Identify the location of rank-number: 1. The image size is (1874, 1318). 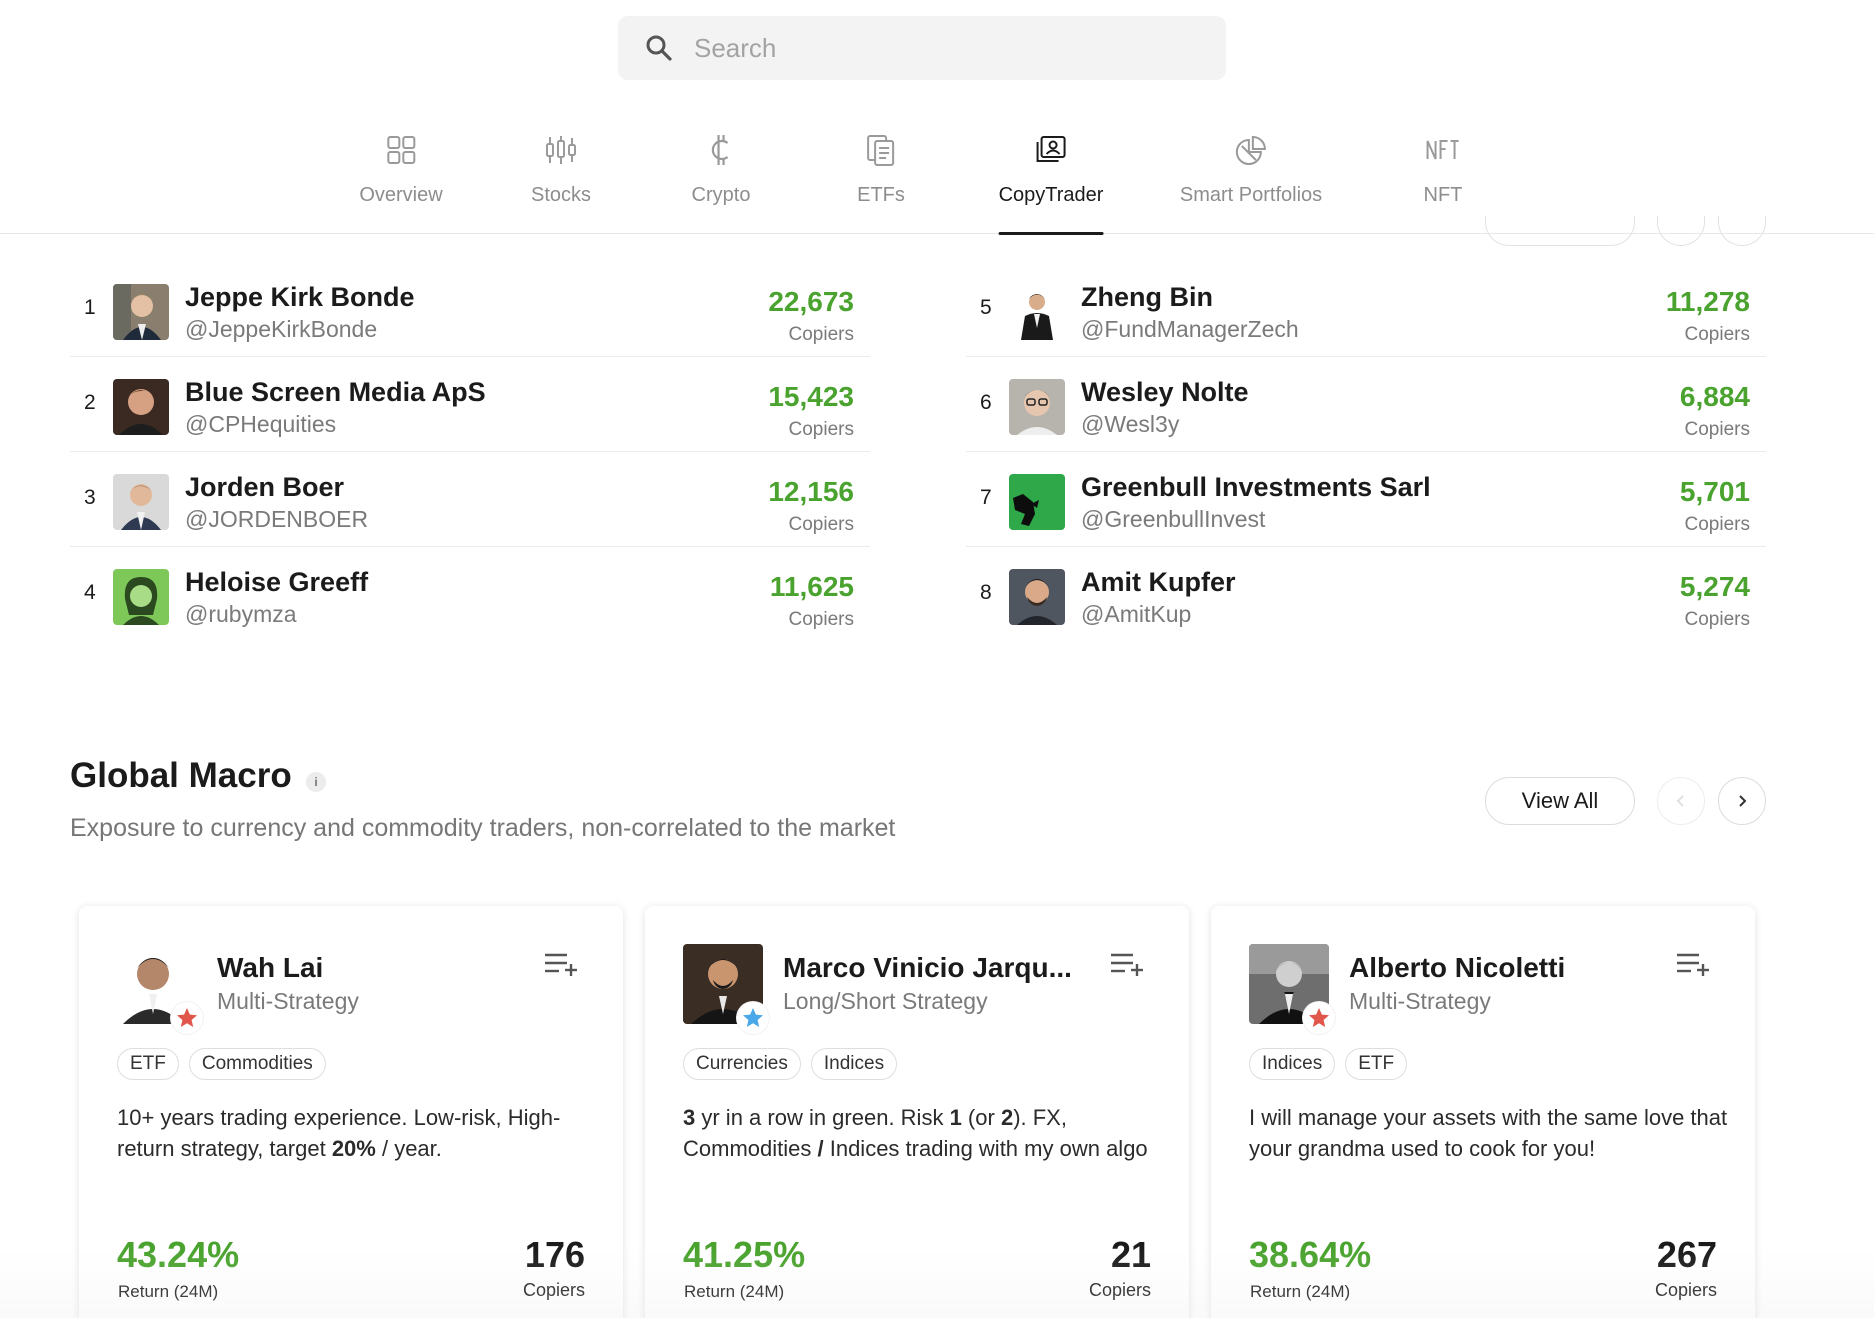
(90, 307).